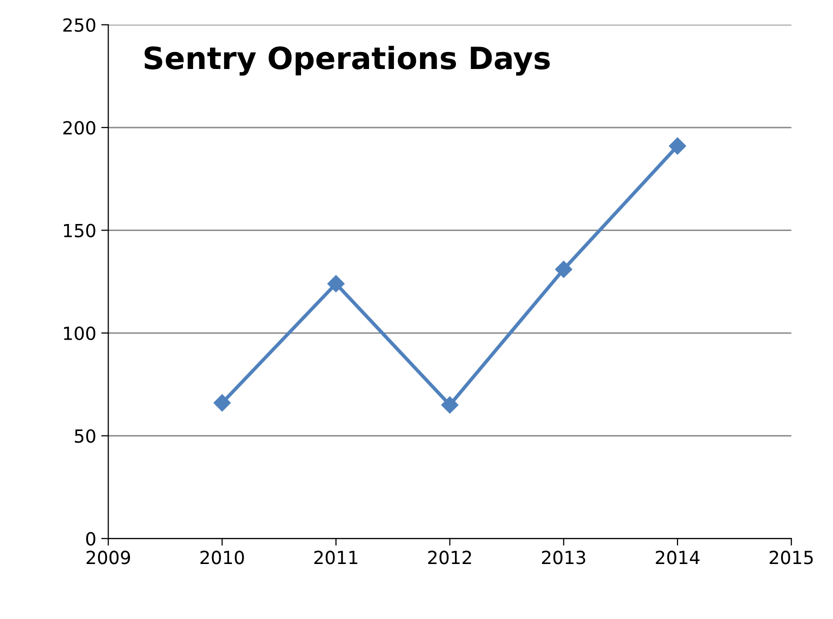 This screenshot has height=619, width=833. I want to click on text: Sentry Operations Days, so click(347, 61).